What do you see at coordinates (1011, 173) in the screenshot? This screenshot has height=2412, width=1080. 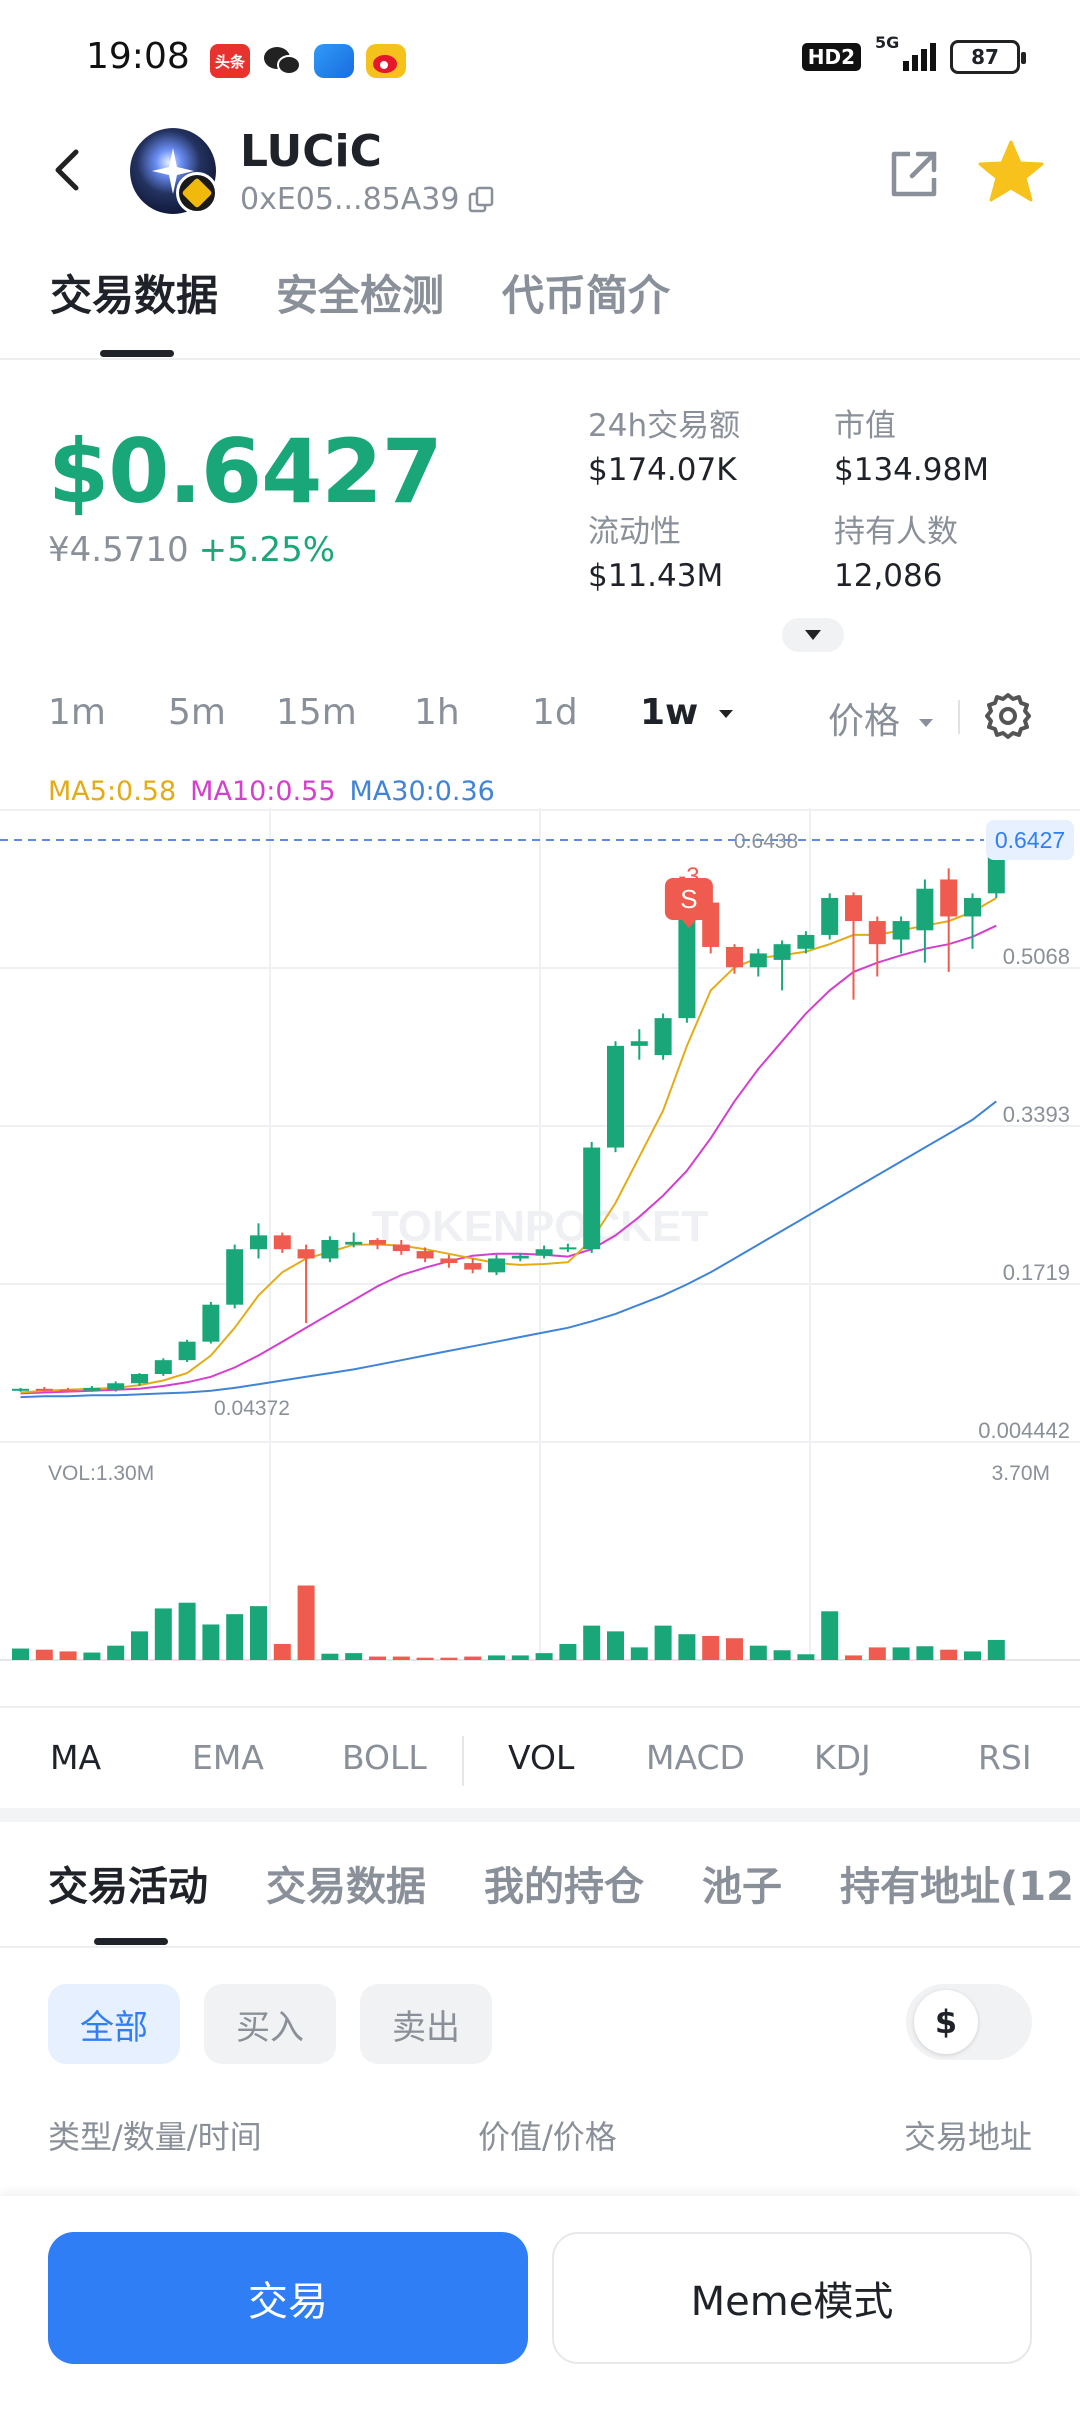 I see `favorite-button` at bounding box center [1011, 173].